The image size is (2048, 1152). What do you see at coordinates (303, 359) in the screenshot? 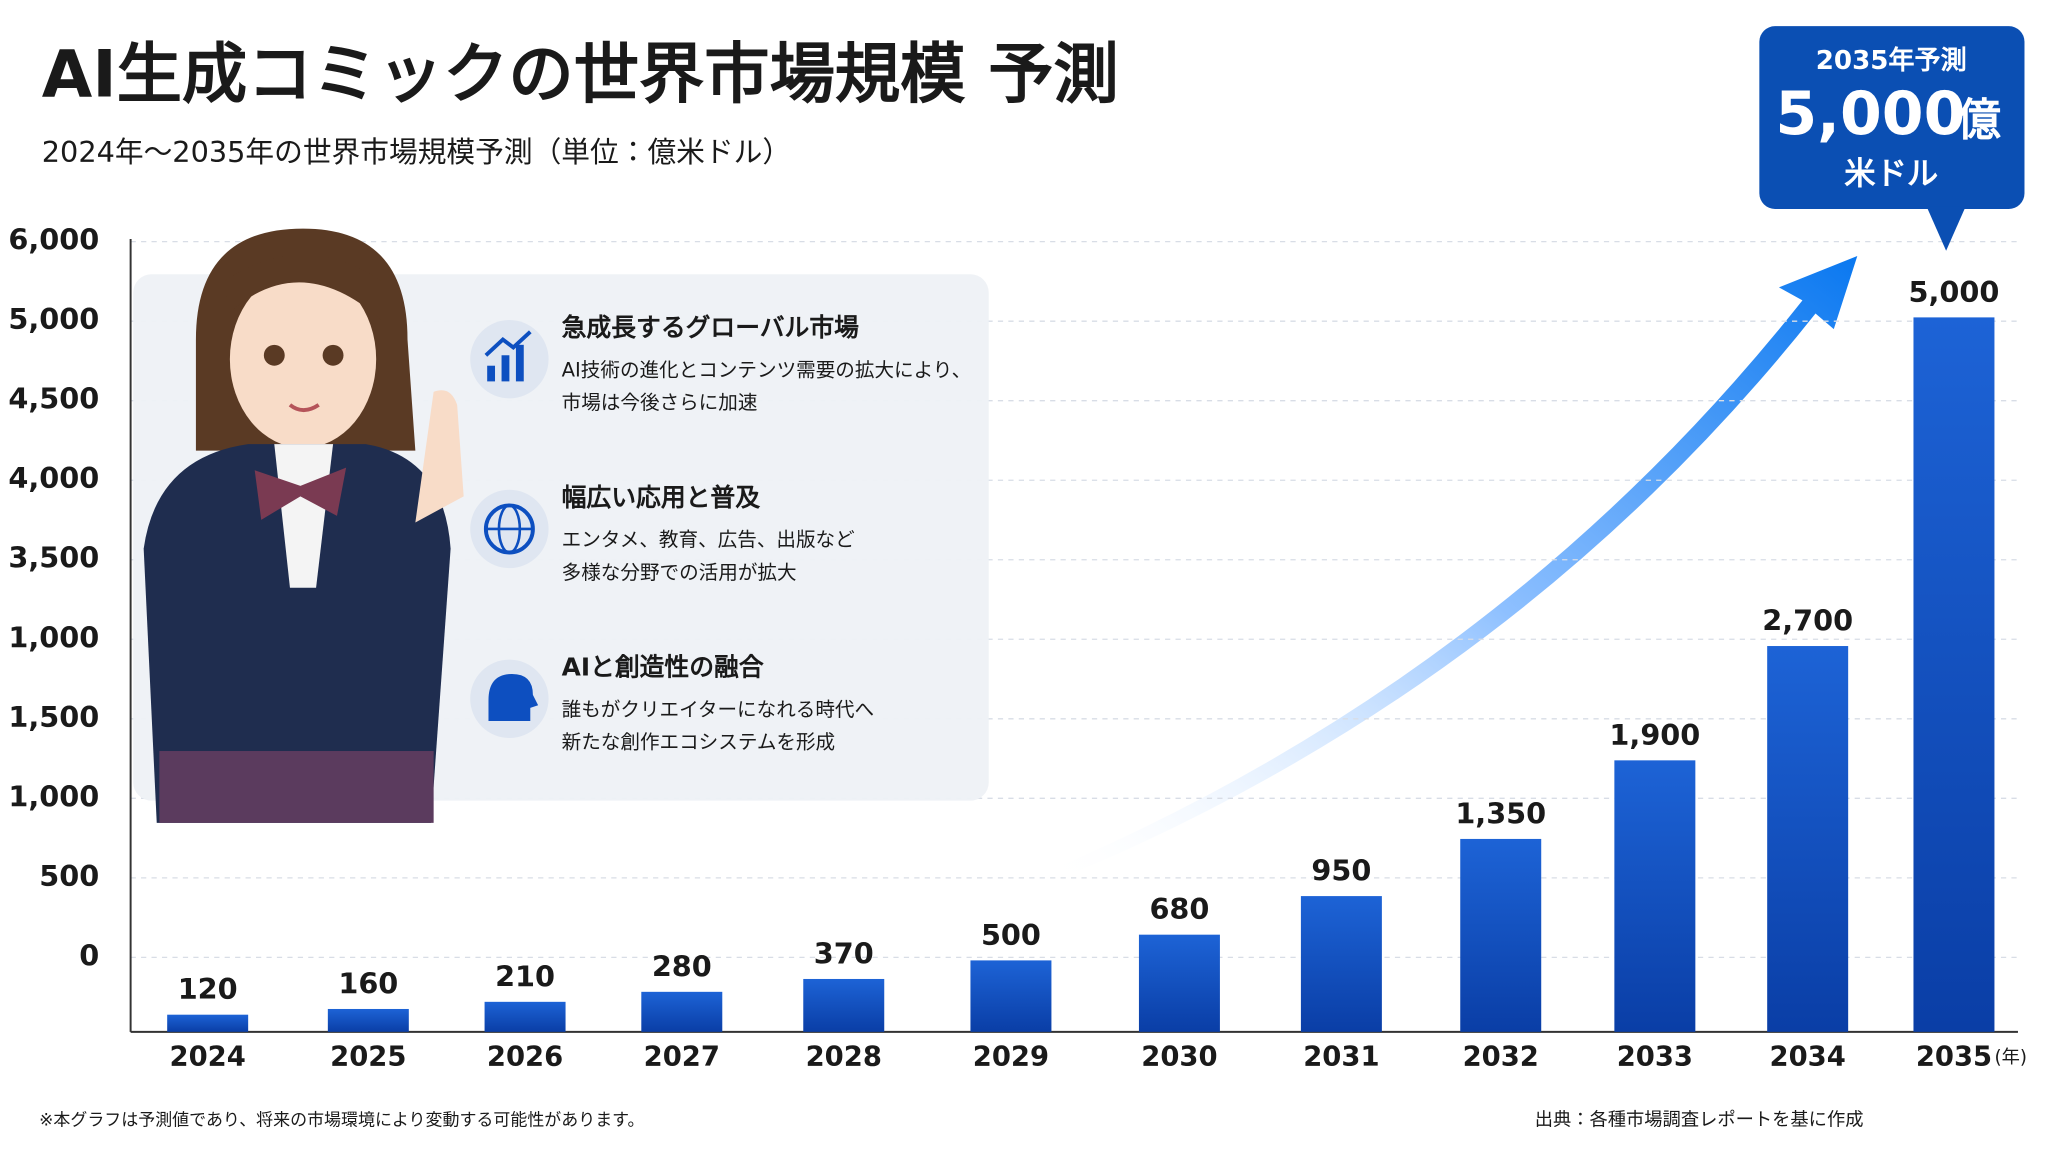
I see `face` at bounding box center [303, 359].